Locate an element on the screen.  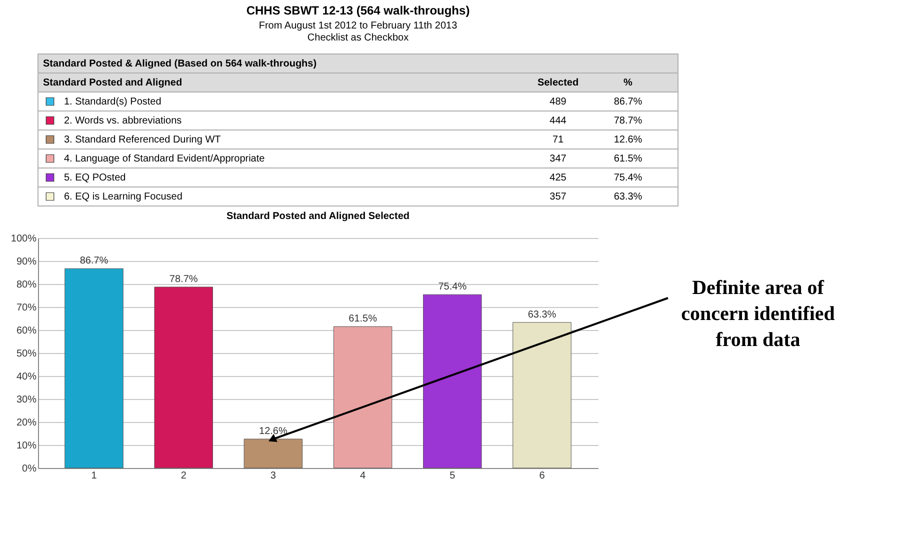
x-tick-label: 1 is located at coordinates (94, 476).